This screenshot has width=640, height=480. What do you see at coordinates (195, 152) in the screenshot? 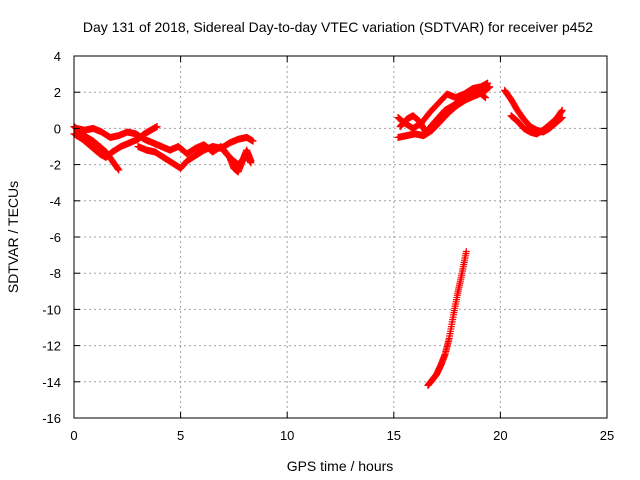
I see `series-track-d` at bounding box center [195, 152].